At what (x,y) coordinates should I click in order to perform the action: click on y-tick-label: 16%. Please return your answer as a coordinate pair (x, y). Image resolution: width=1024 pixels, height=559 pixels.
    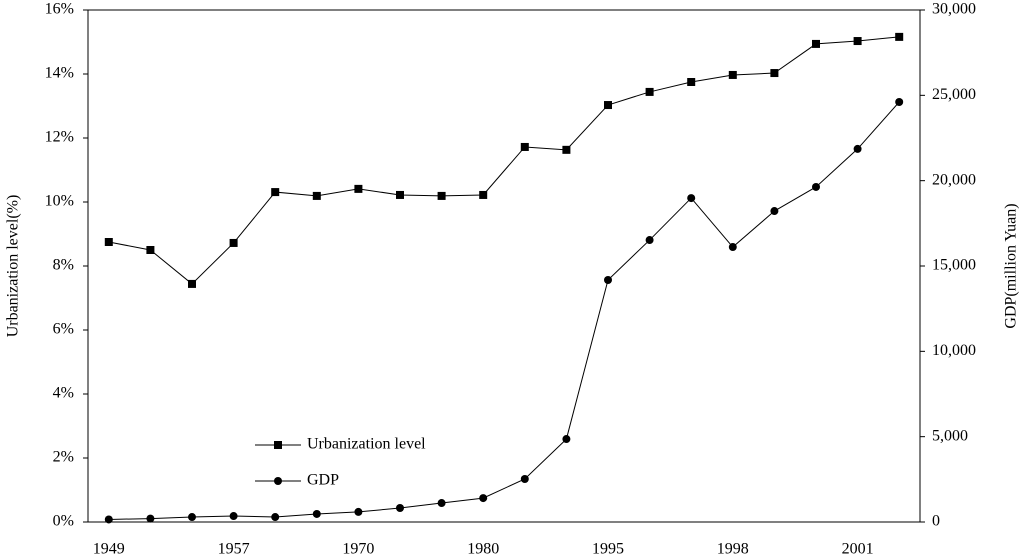
    Looking at the image, I should click on (59, 9).